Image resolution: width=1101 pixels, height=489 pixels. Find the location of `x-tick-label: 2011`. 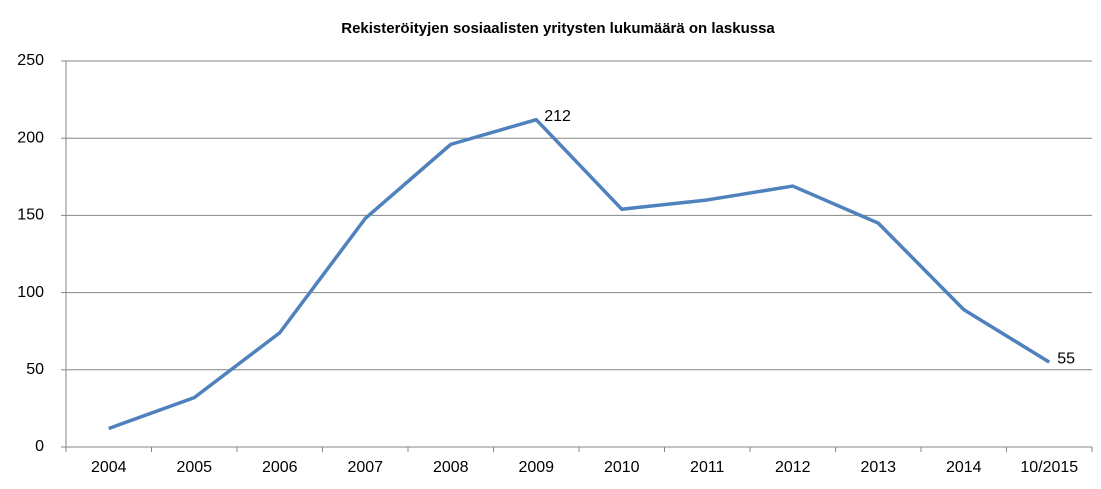

x-tick-label: 2011 is located at coordinates (707, 467).